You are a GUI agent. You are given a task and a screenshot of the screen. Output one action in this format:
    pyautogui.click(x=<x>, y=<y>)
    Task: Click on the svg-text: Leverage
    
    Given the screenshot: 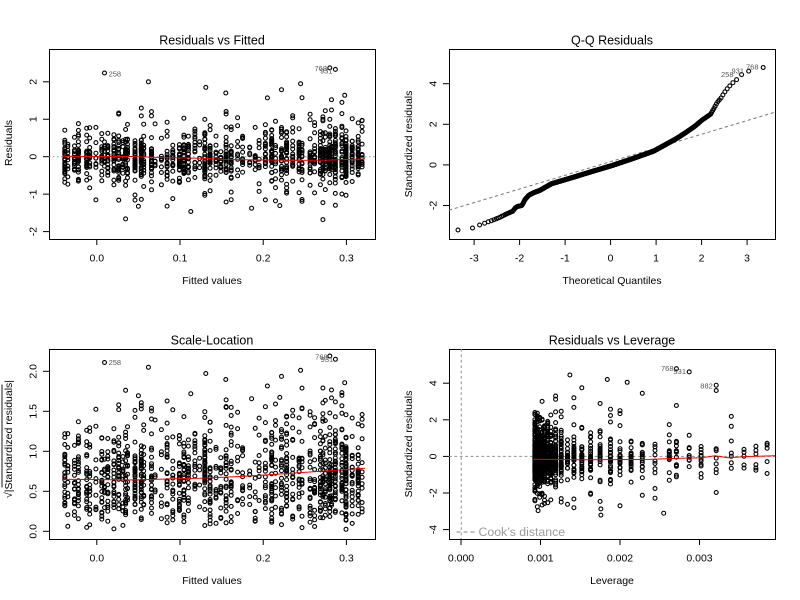 What is the action you would take?
    pyautogui.click(x=612, y=581)
    